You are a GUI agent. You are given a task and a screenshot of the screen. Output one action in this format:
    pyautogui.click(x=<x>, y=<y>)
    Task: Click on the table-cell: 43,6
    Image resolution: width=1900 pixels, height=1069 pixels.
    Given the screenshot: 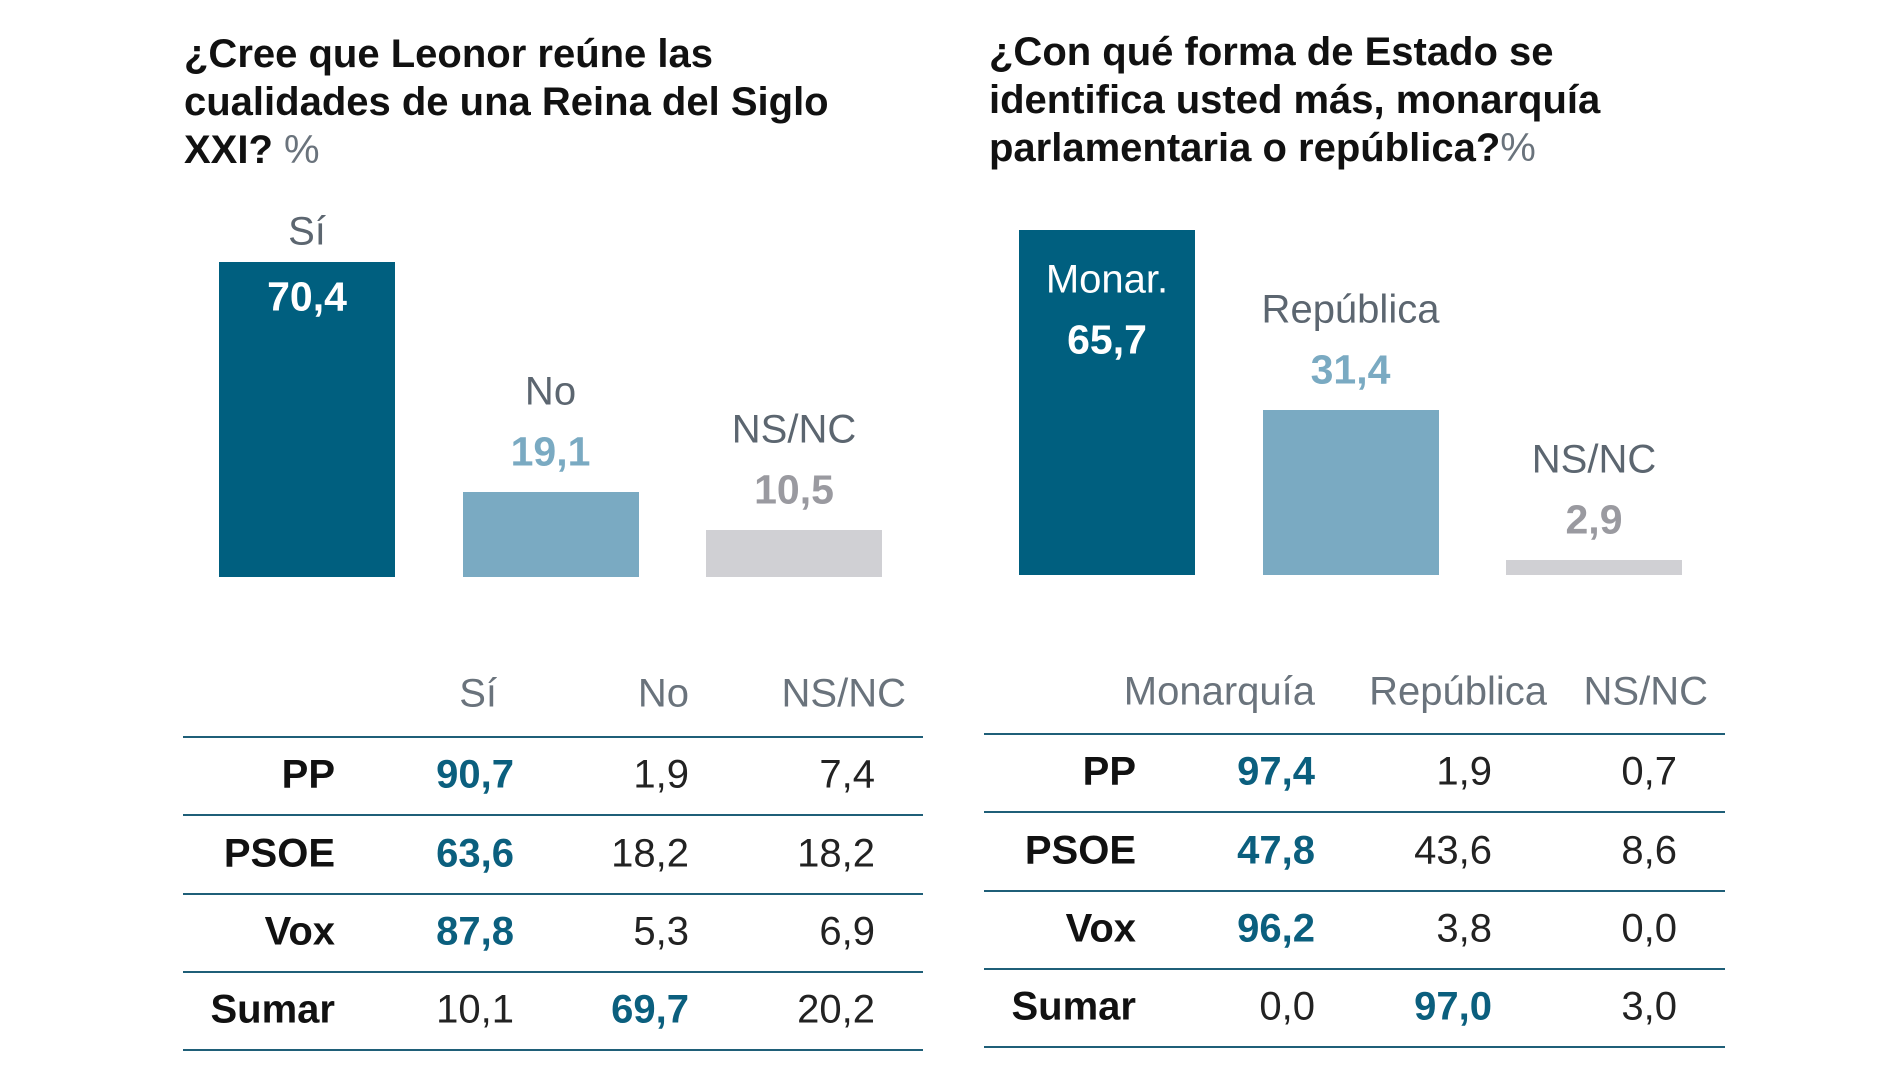 What is the action you would take?
    pyautogui.click(x=1453, y=850)
    